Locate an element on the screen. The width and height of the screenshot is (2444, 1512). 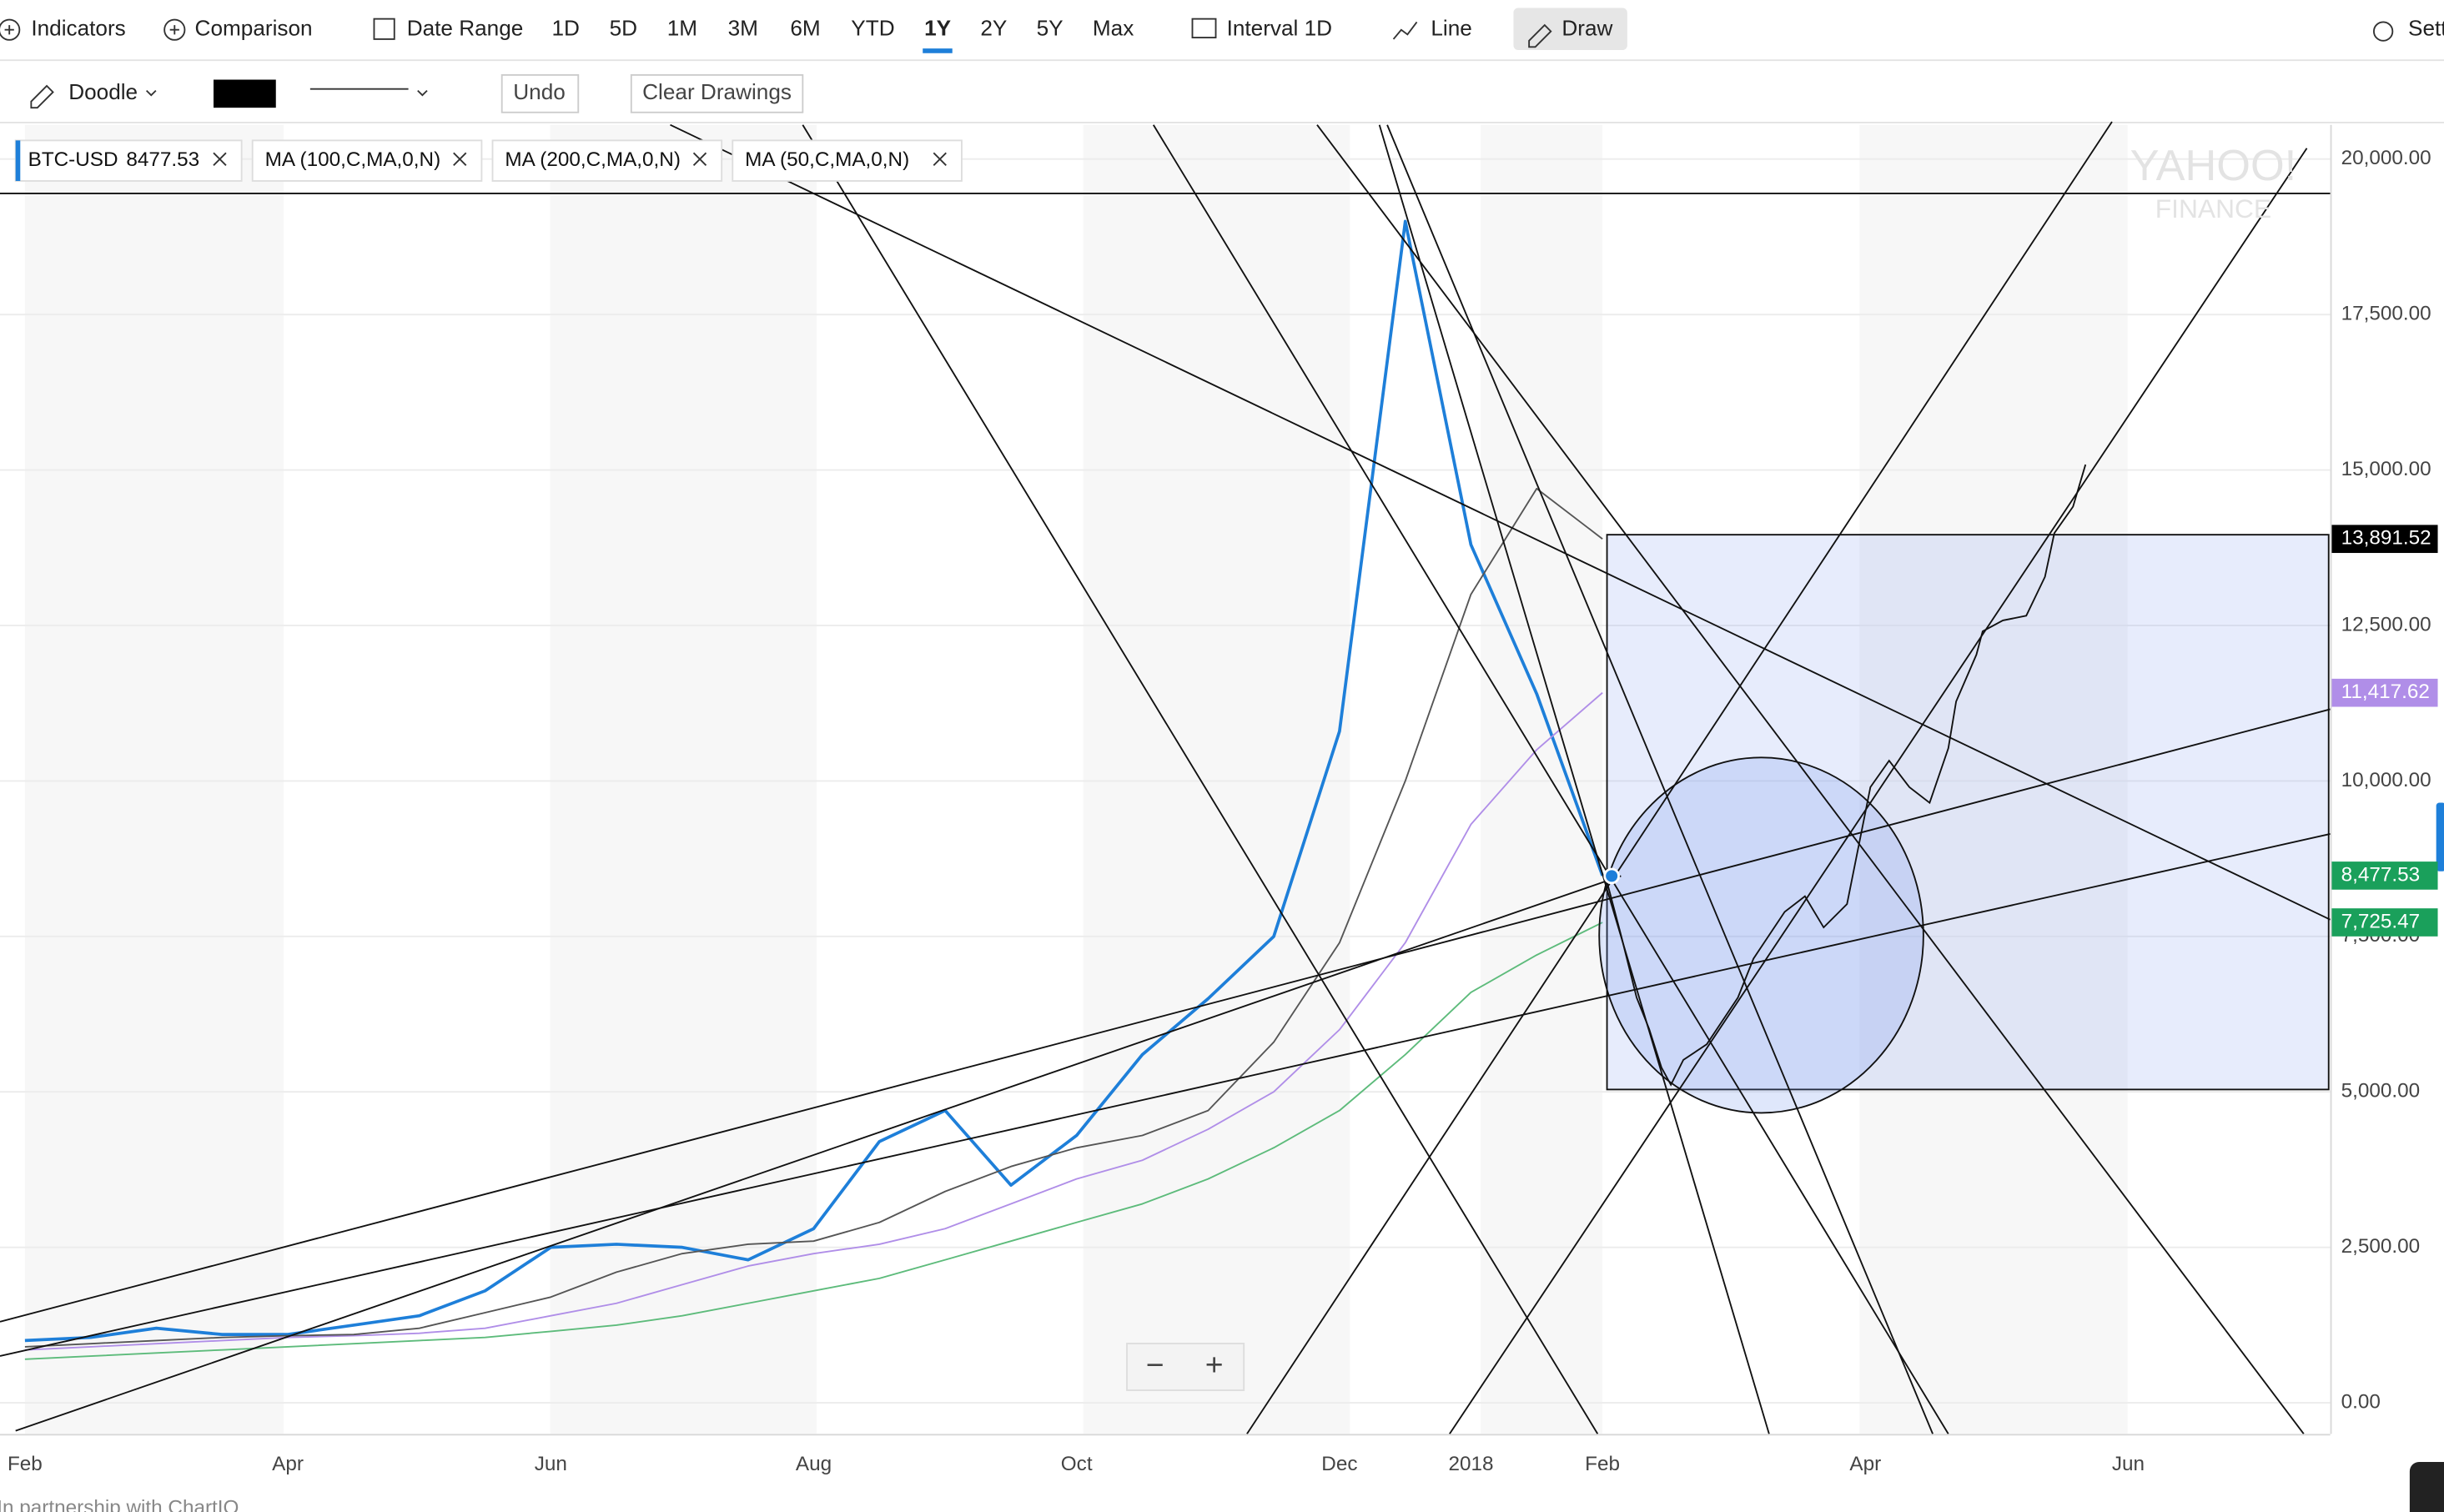
x-tick-label: 2018 is located at coordinates (1471, 1464).